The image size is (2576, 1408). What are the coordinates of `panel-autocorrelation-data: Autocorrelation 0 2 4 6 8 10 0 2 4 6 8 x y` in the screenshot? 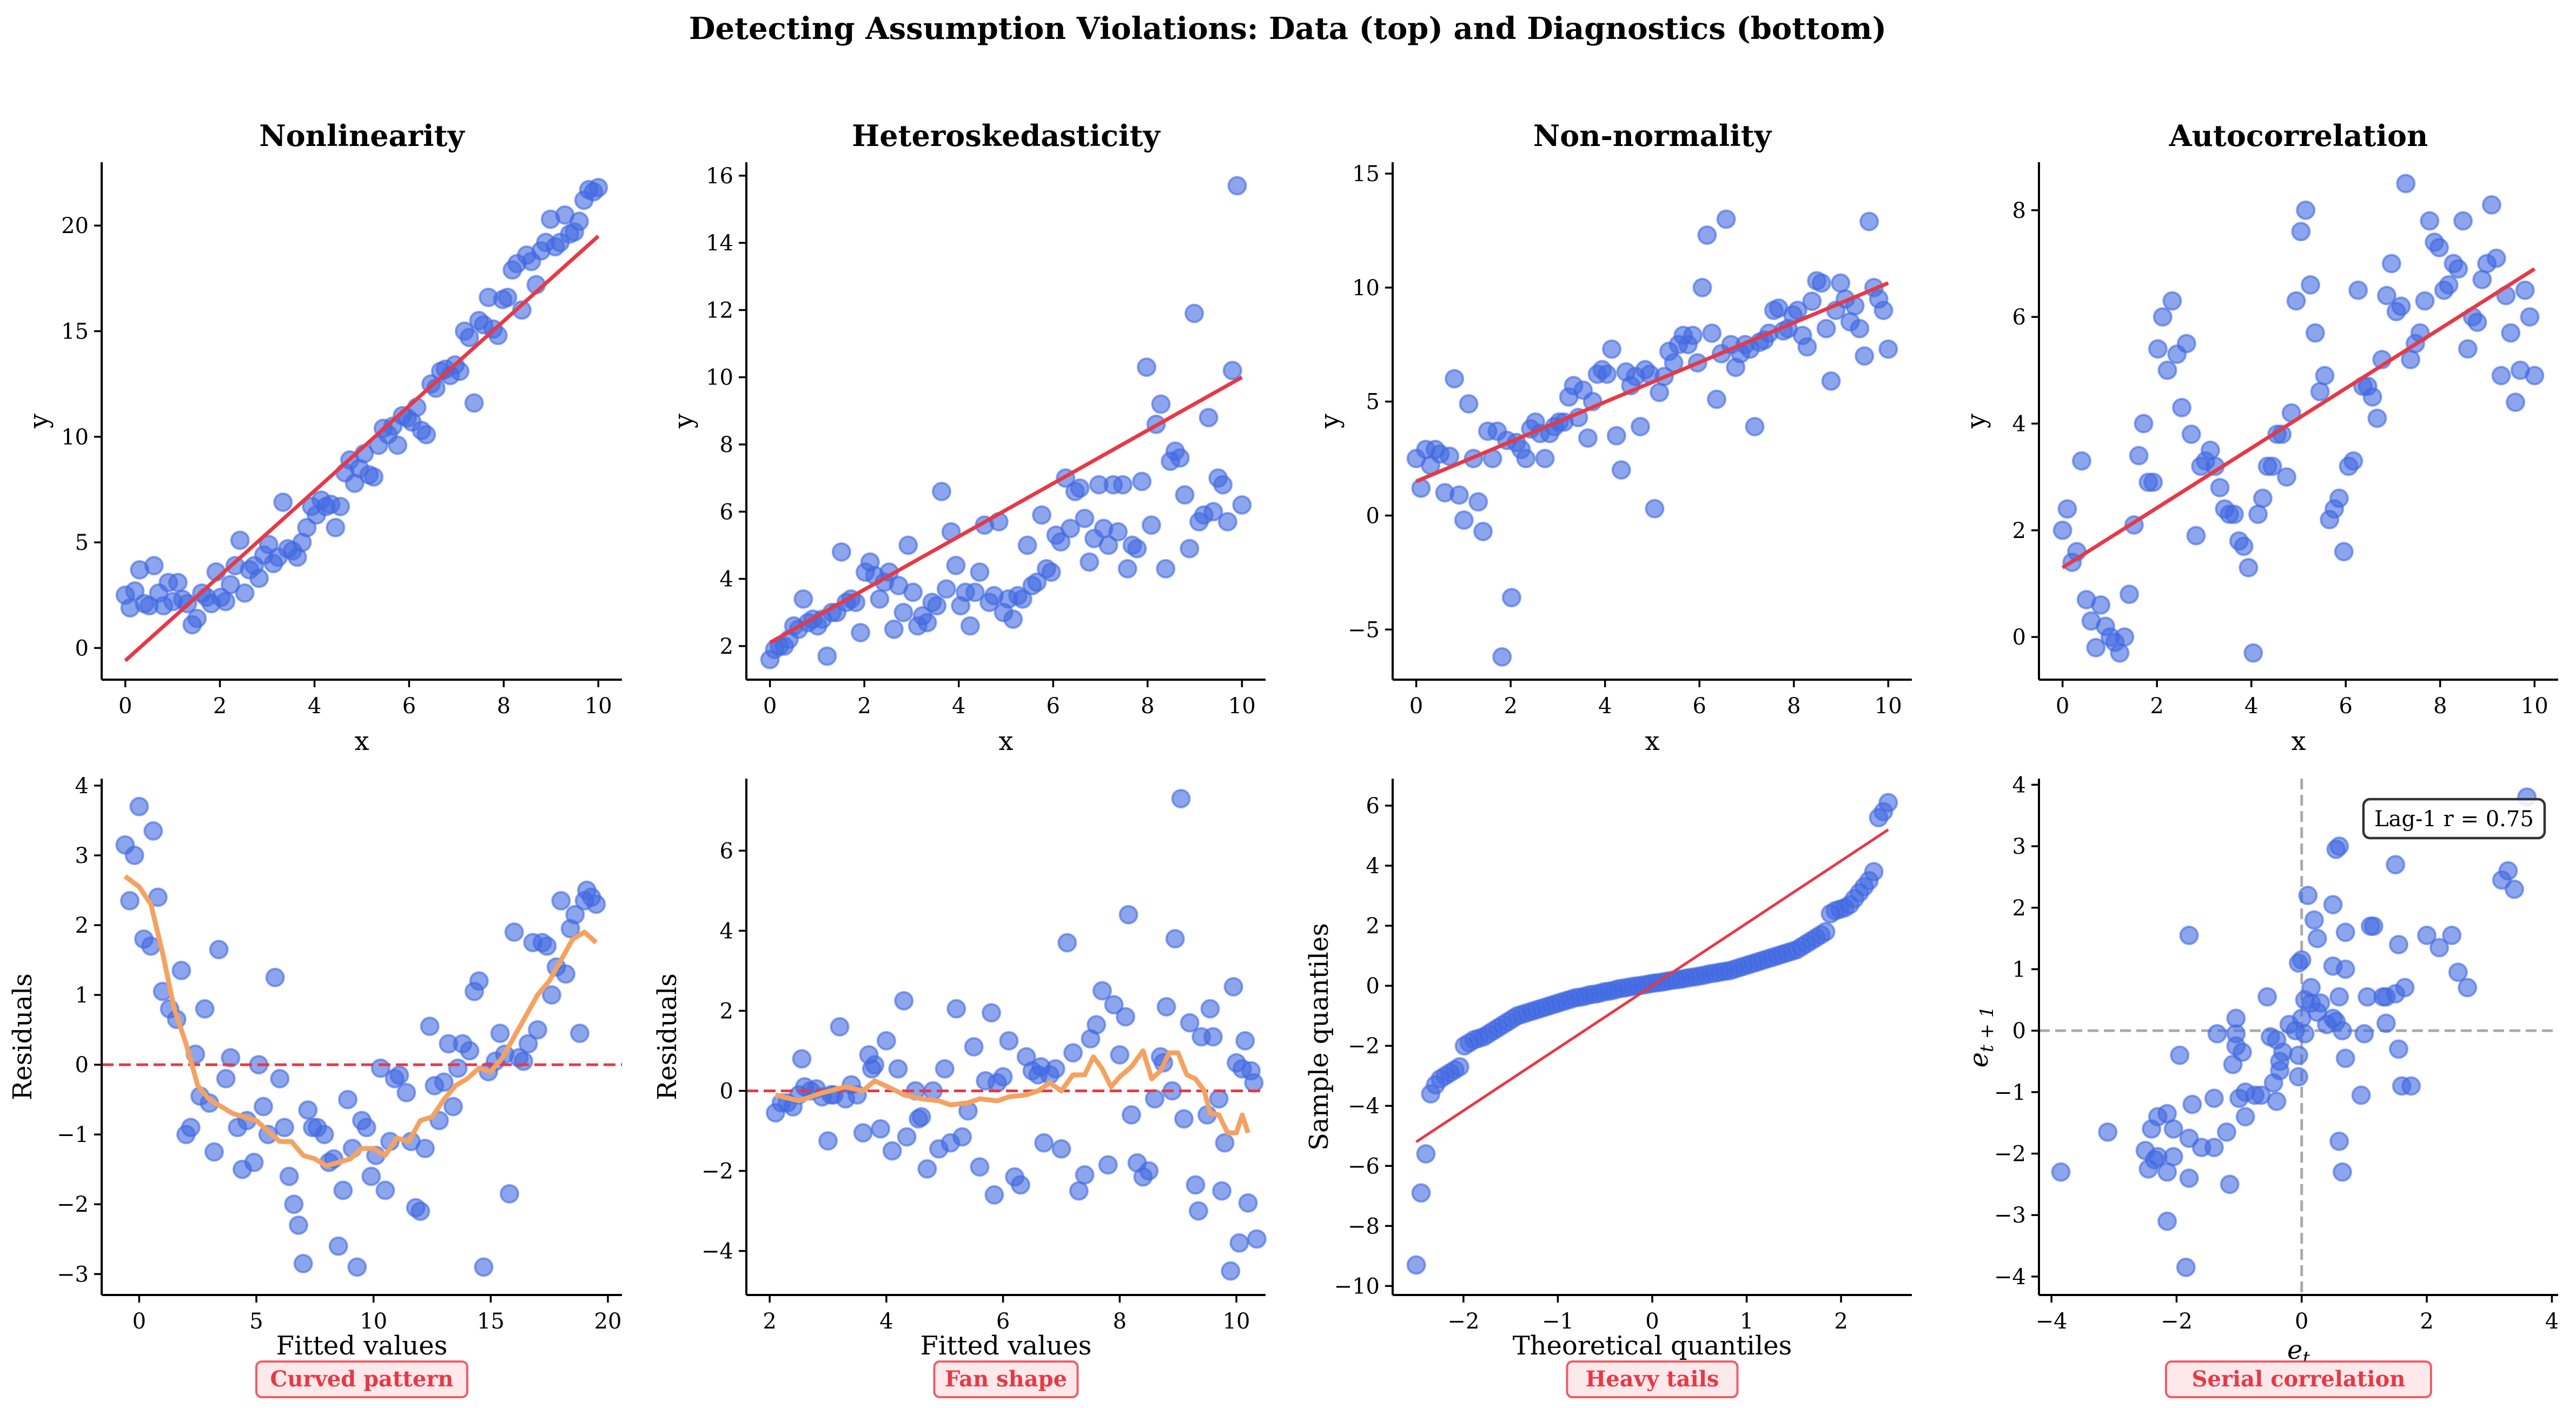 It's located at (2260, 437).